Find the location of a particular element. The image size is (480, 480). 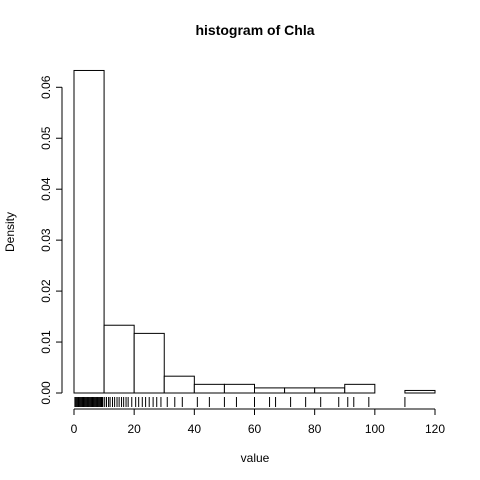

y-tick-label: 0.01 is located at coordinates (46, 342).